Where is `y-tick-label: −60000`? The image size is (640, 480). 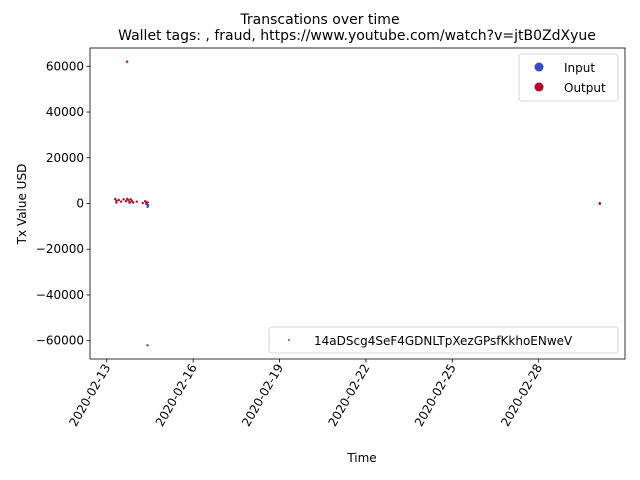
y-tick-label: −60000 is located at coordinates (60, 341).